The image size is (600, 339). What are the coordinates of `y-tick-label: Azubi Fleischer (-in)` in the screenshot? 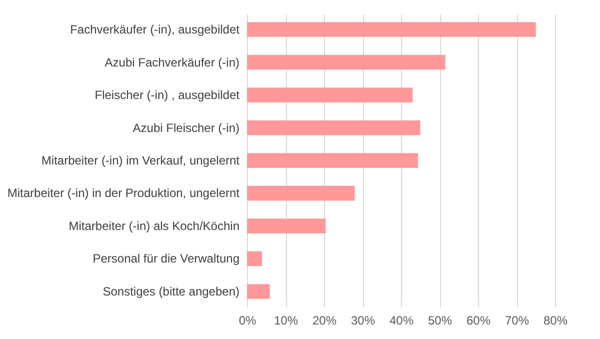 It's located at (186, 127).